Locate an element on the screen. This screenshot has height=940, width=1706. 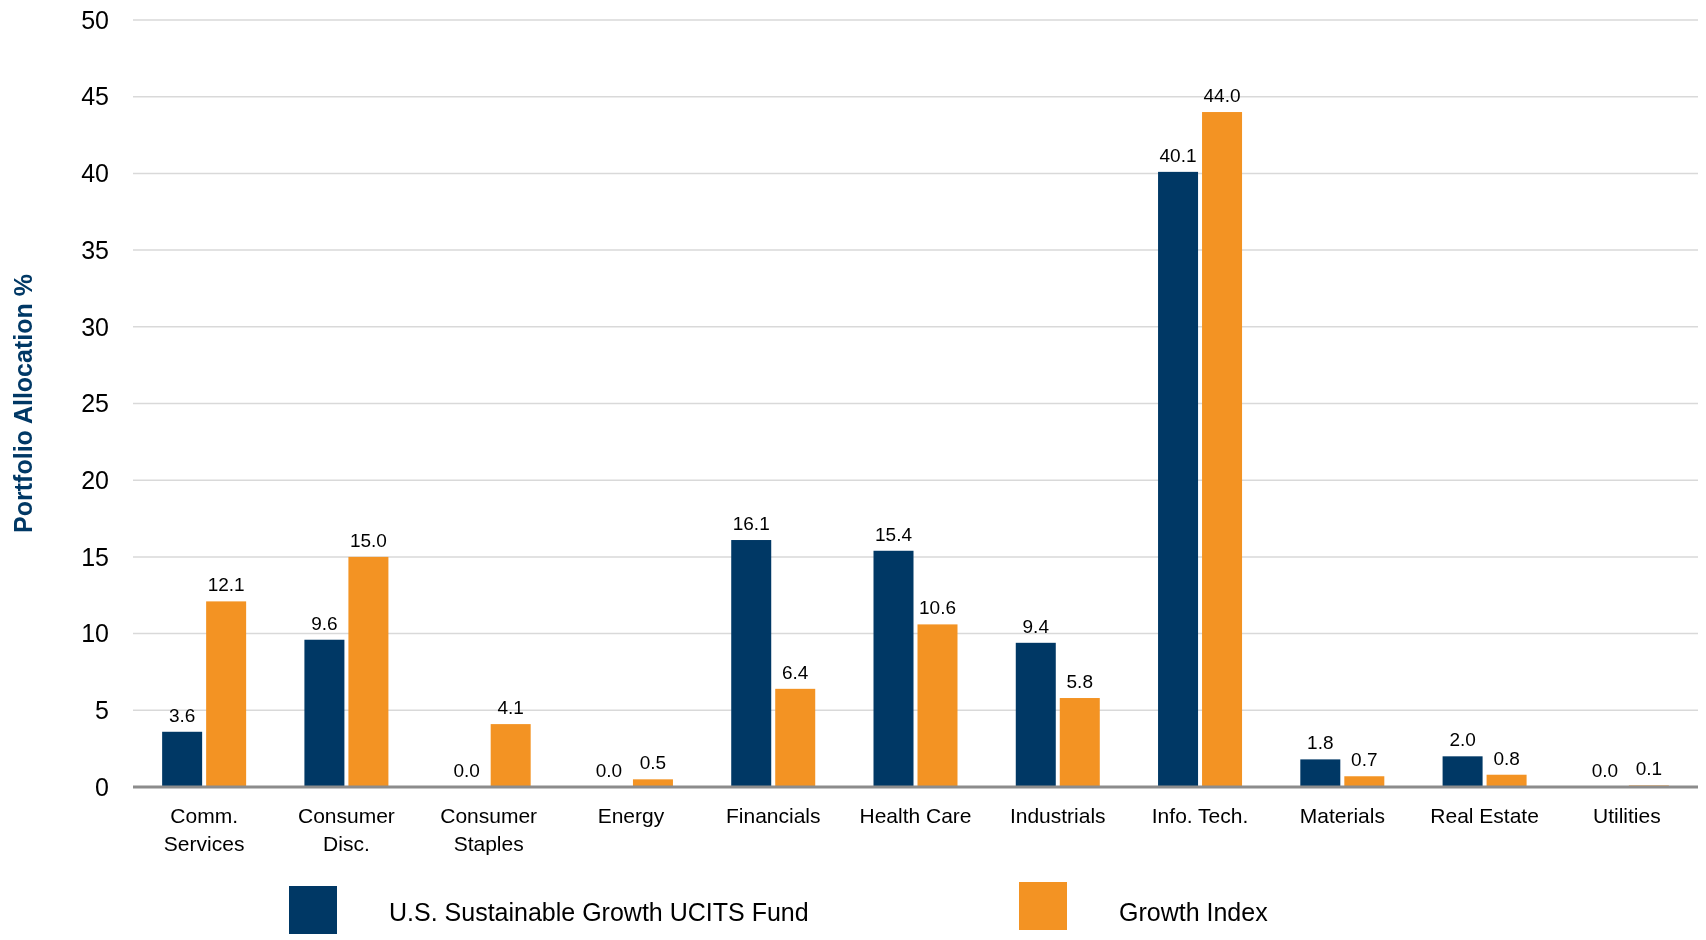
legend-label: U.S. Sustainable Growth UCITS Fund is located at coordinates (599, 911).